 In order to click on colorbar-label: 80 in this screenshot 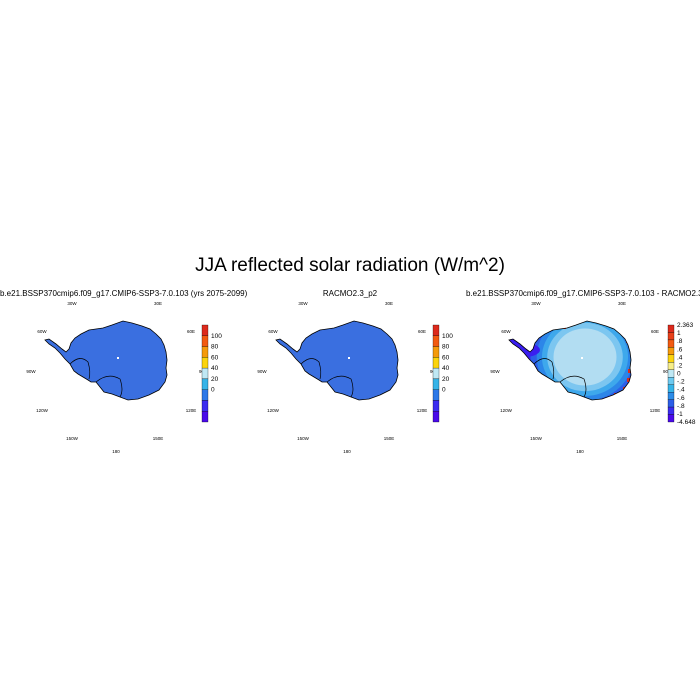, I will do `click(215, 347)`.